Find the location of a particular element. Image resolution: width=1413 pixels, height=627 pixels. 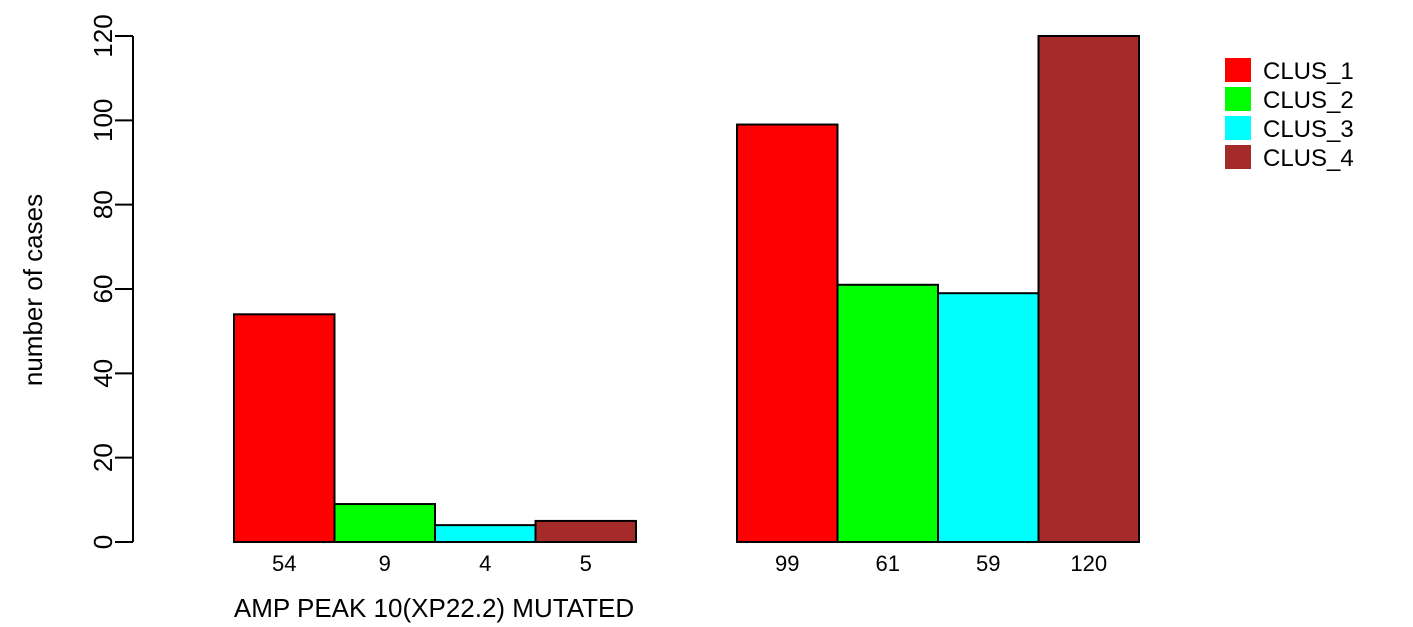

y-tick-label: 20 is located at coordinates (103, 457).